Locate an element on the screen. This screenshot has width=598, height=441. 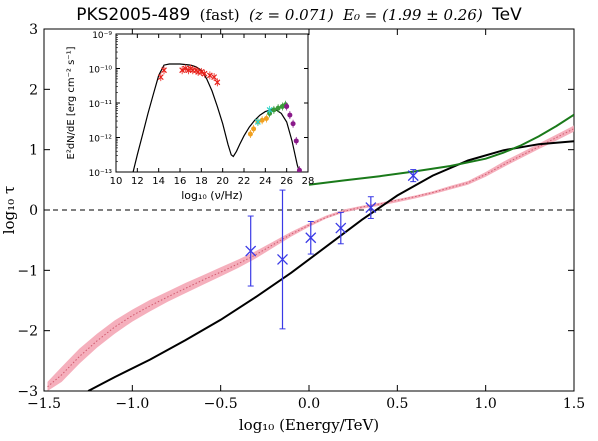
inset-x-tick-label: 14 is located at coordinates (158, 181).